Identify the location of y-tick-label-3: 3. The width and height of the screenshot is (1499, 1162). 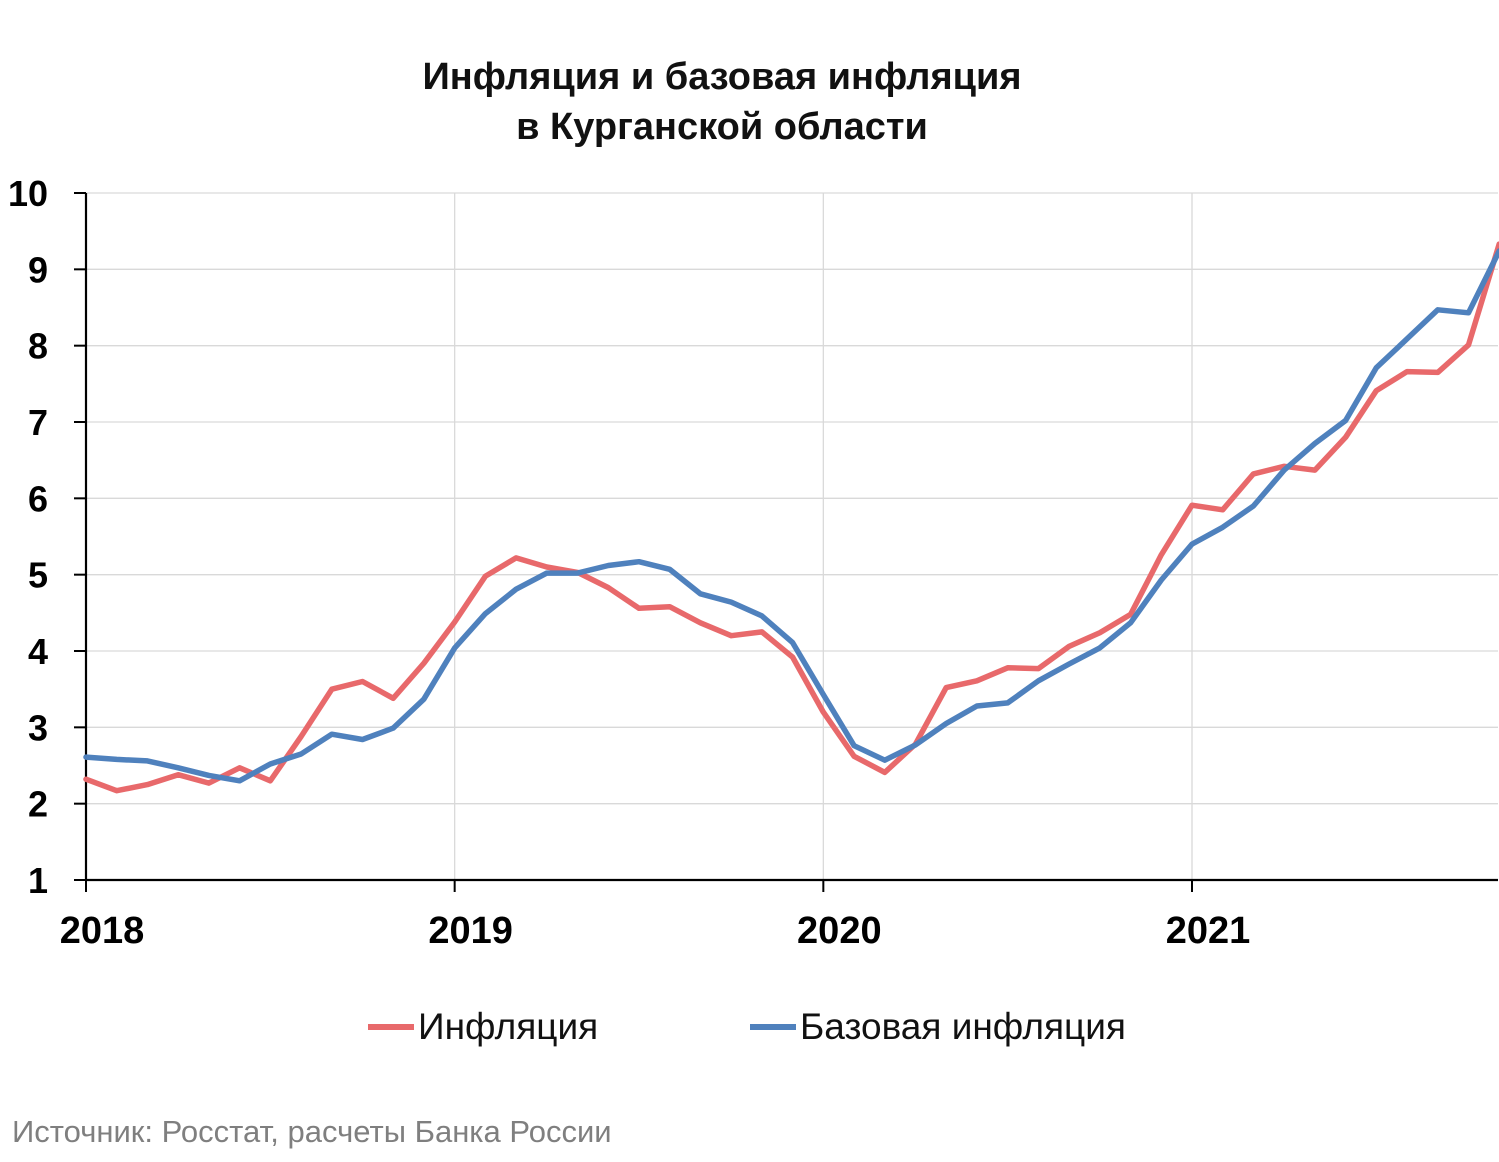
(38, 727).